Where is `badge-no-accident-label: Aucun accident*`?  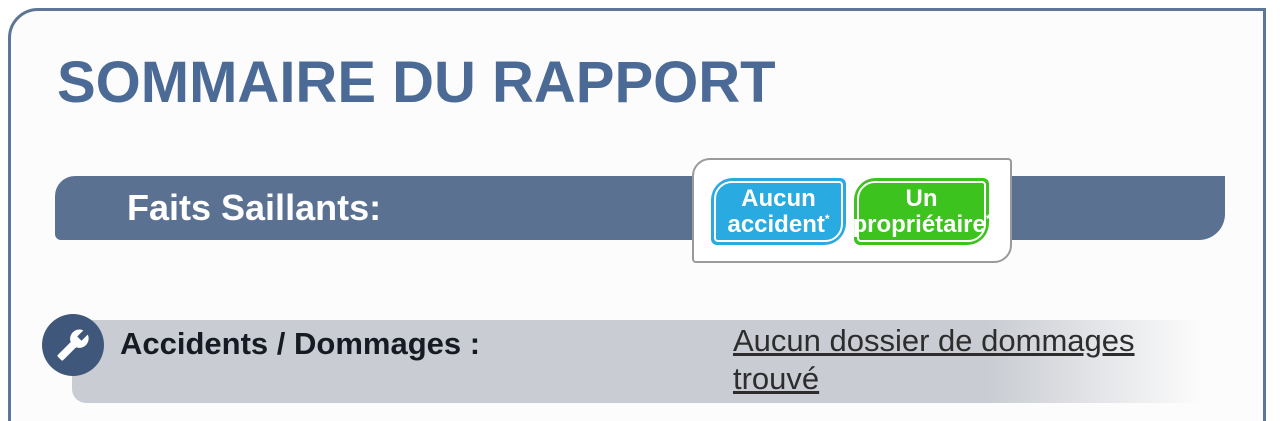 badge-no-accident-label: Aucun accident* is located at coordinates (778, 211).